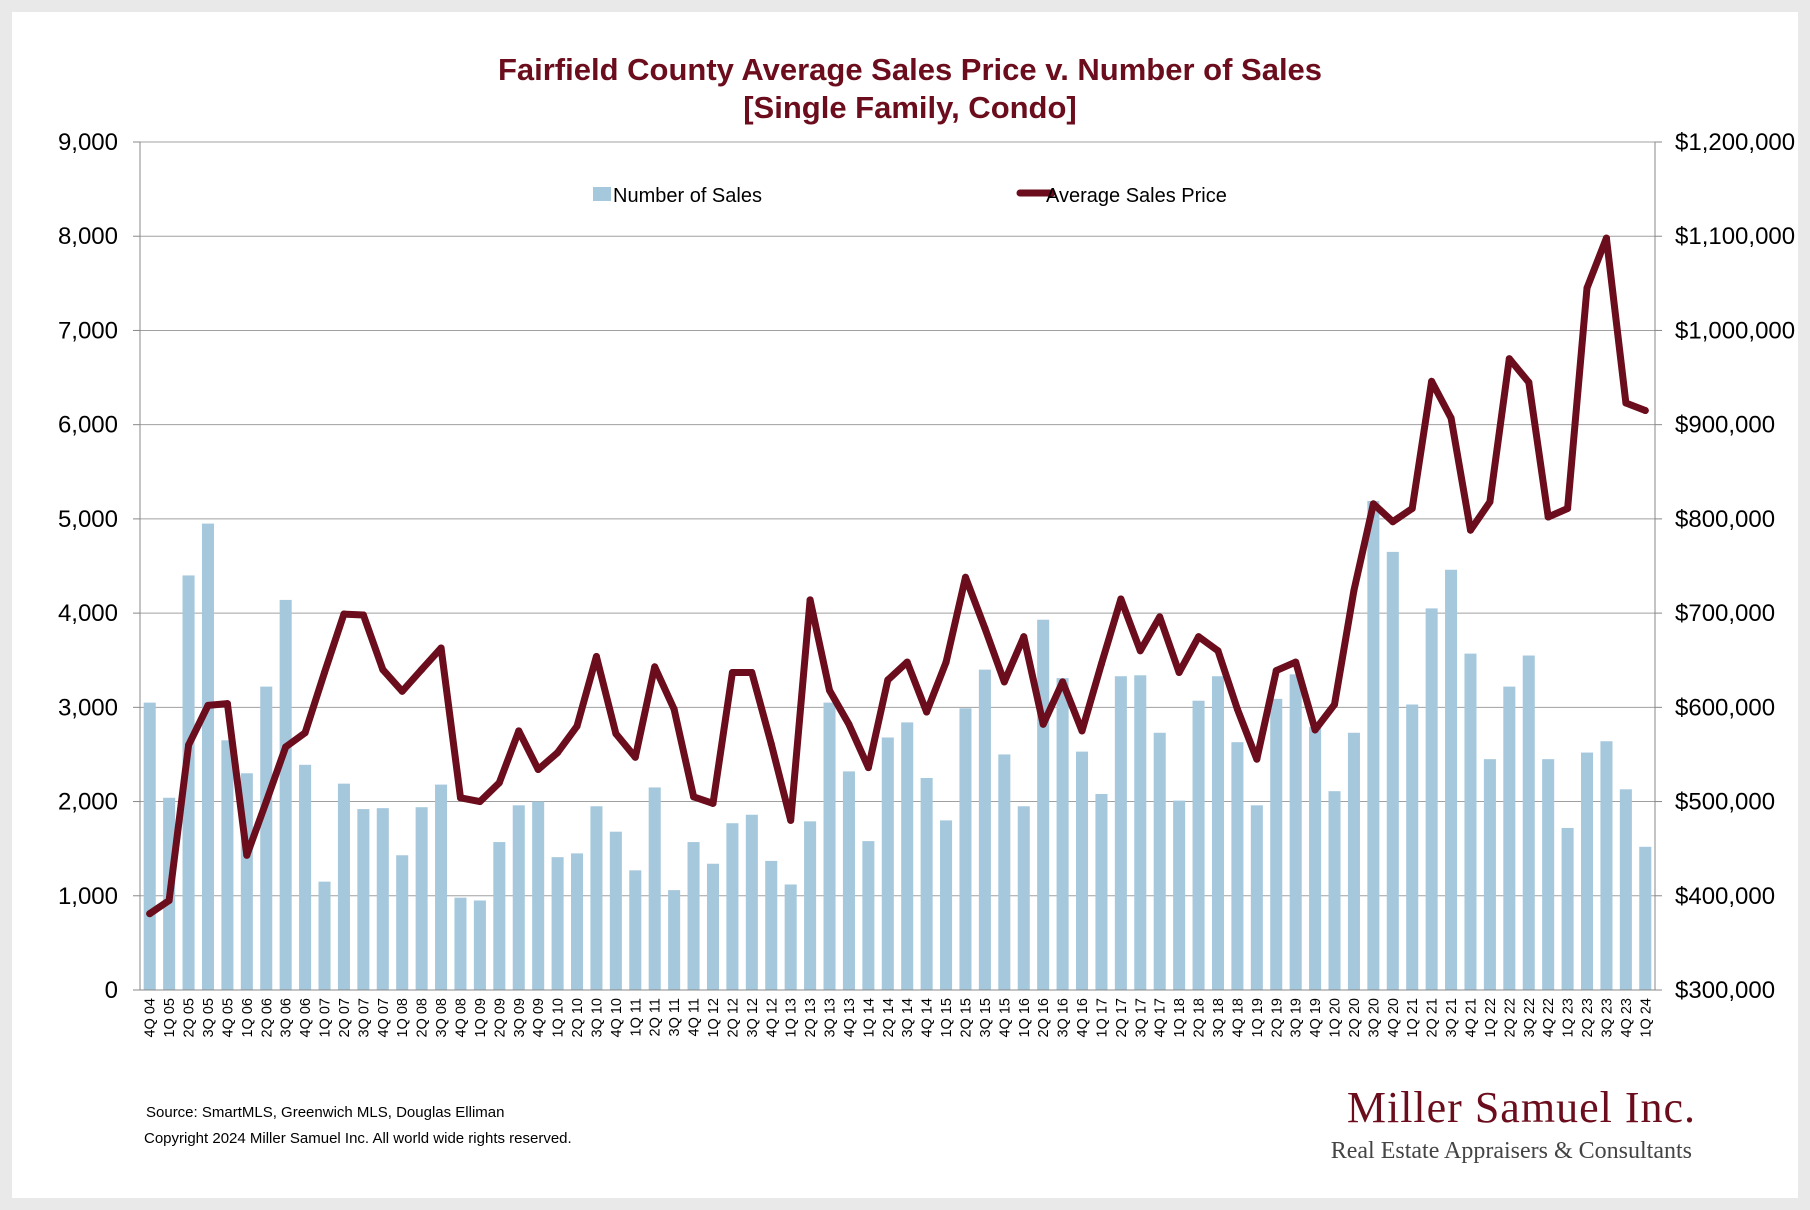 The height and width of the screenshot is (1210, 1810). What do you see at coordinates (947, 1018) in the screenshot?
I see `x-tick-label: 1Q 15` at bounding box center [947, 1018].